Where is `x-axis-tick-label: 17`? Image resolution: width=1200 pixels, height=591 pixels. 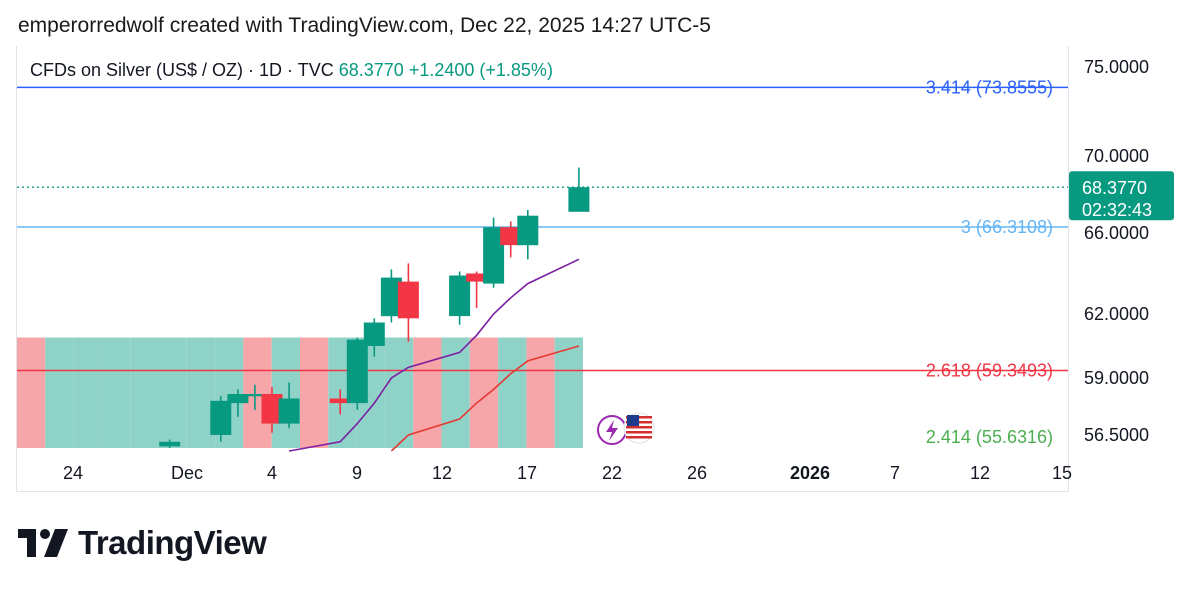 x-axis-tick-label: 17 is located at coordinates (527, 473).